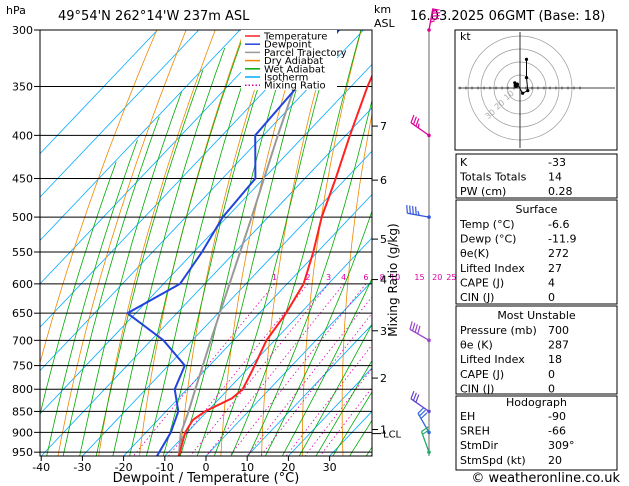  Describe the element at coordinates (558, 330) in the screenshot. I see `stats-row-value: 700` at that location.